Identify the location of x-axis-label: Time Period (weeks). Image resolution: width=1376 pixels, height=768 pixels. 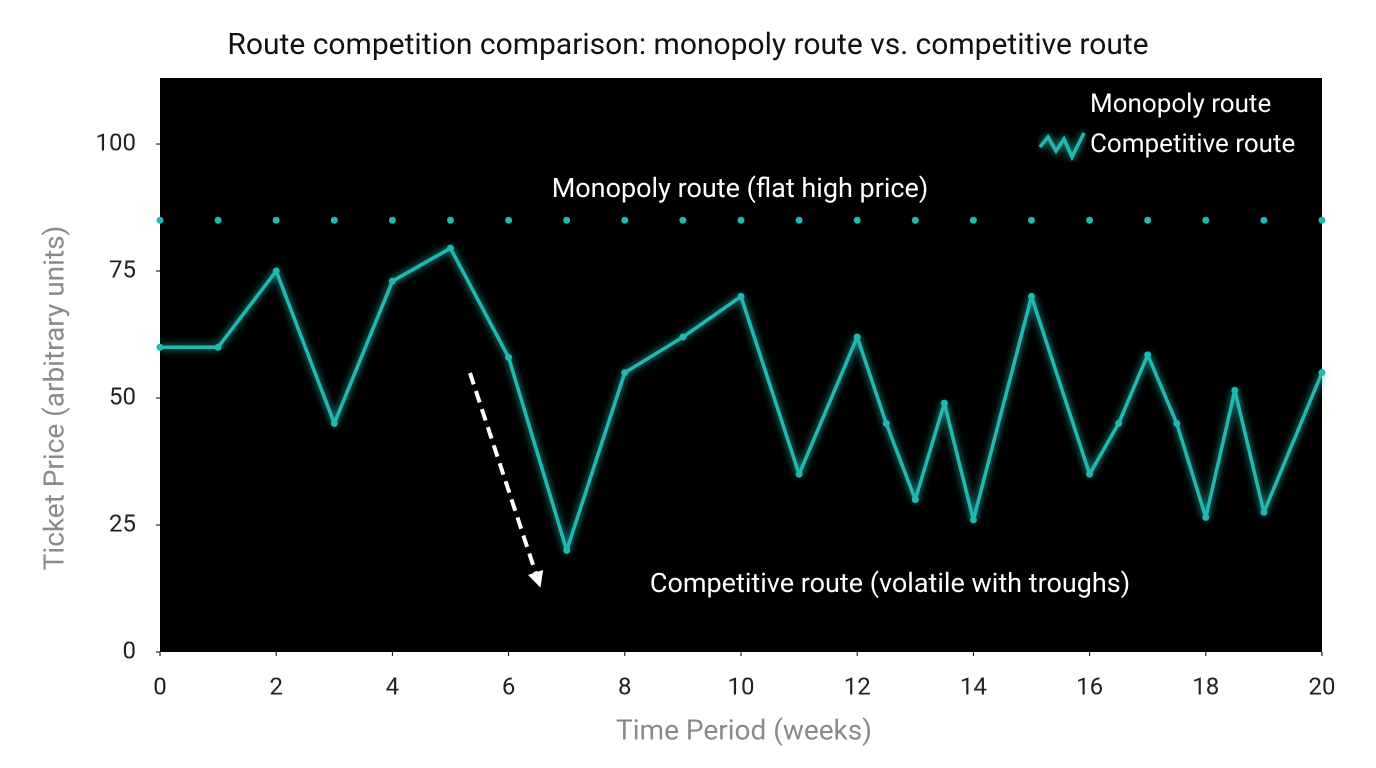
(744, 729).